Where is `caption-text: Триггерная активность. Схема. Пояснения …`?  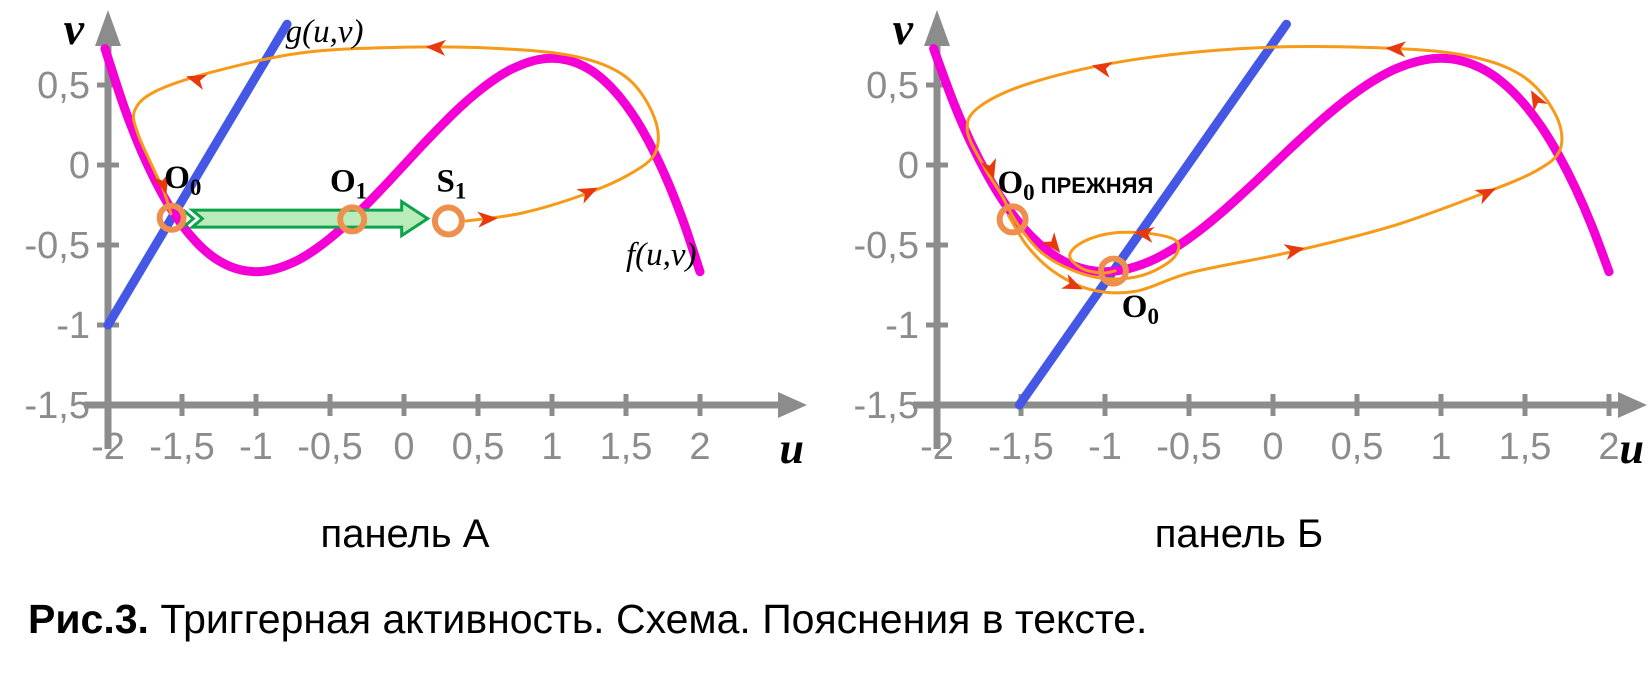 caption-text: Триггерная активность. Схема. Пояснения … is located at coordinates (648, 619).